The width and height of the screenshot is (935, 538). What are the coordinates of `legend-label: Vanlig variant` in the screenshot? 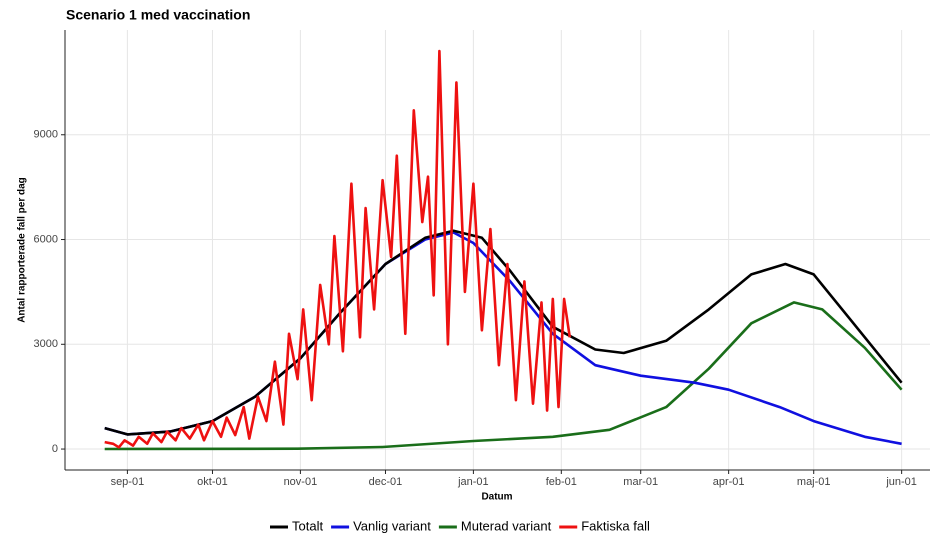 It's located at (392, 525).